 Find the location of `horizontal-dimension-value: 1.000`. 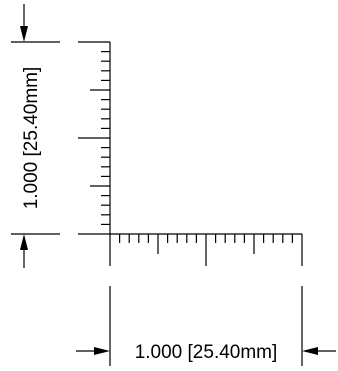

horizontal-dimension-value: 1.000 is located at coordinates (159, 352).